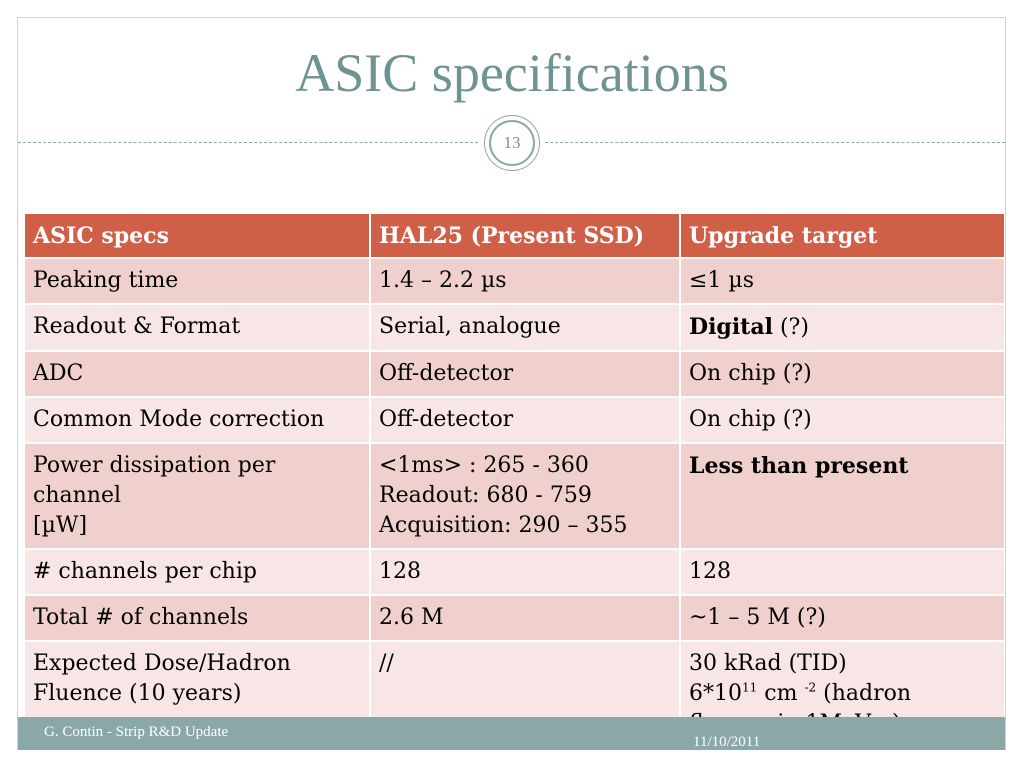  I want to click on table-row: Total # of channels 2.6 M ~1 – 5 M (?), so click(514, 618).